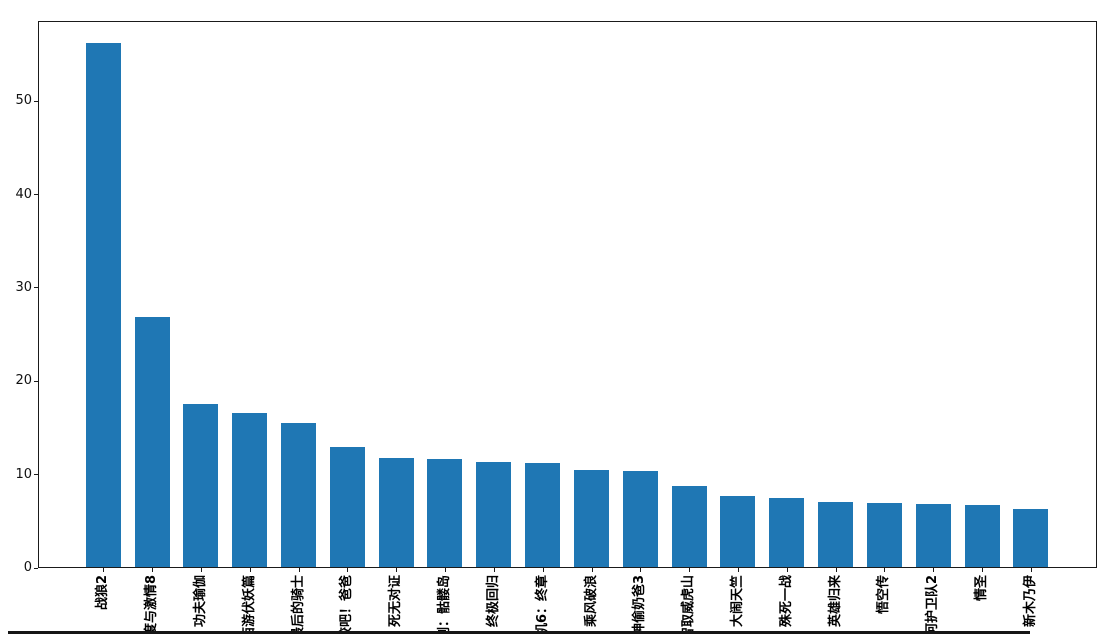 The height and width of the screenshot is (634, 1120). What do you see at coordinates (737, 601) in the screenshot?
I see `x-tick-label: 大闹天竺` at bounding box center [737, 601].